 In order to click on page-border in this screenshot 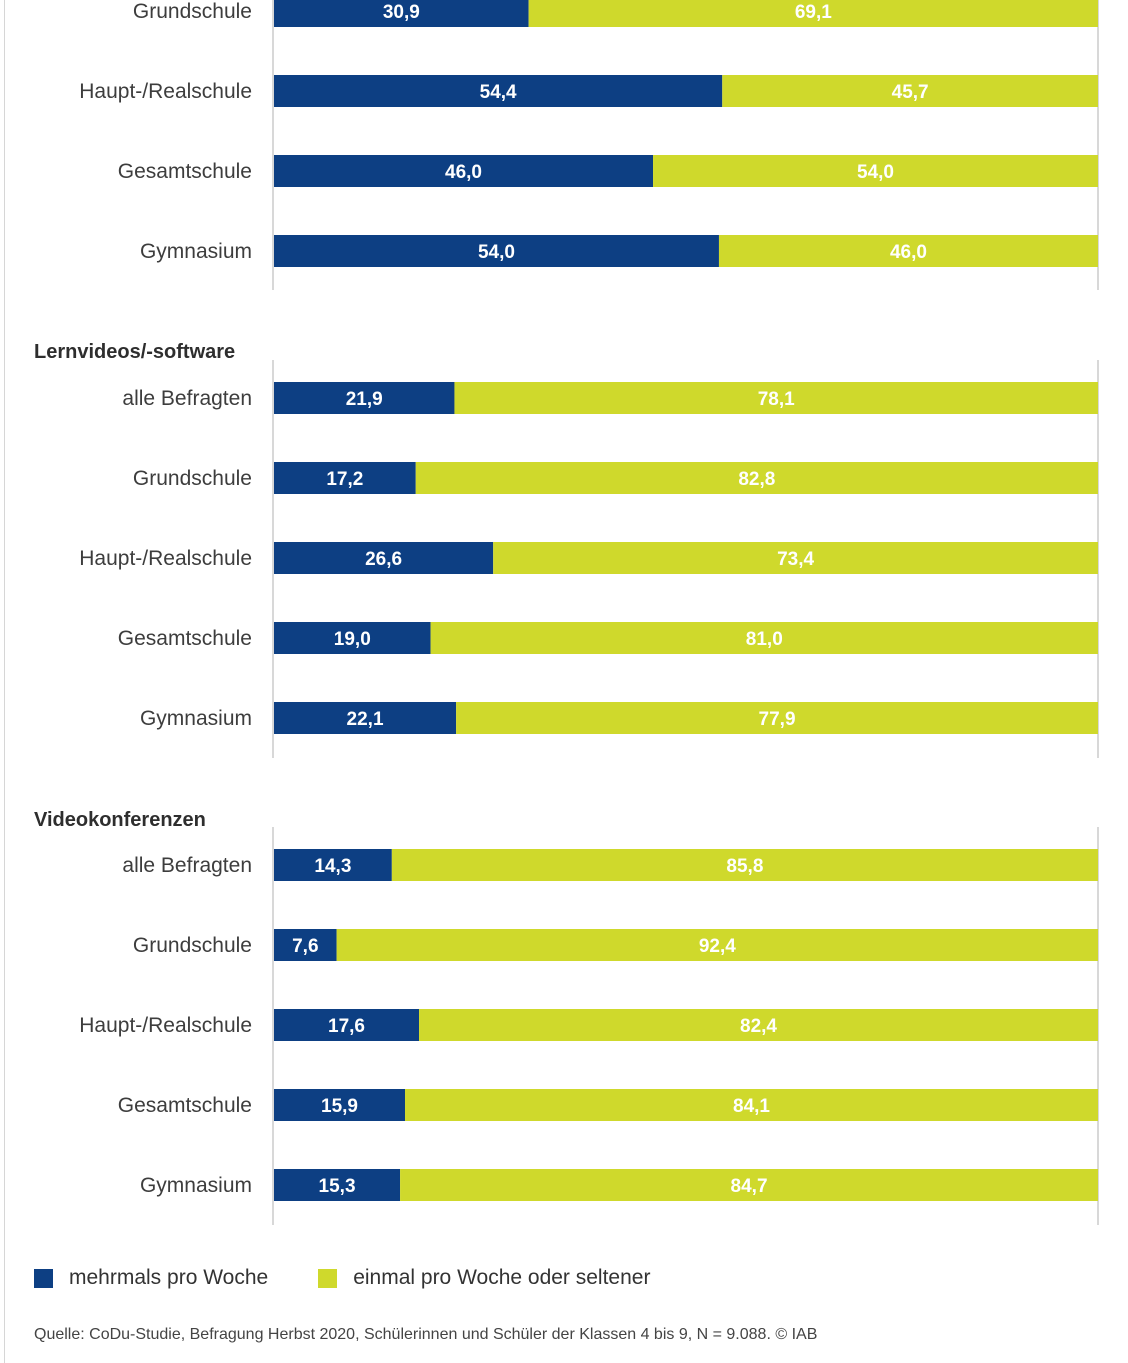, I will do `click(4, 681)`.